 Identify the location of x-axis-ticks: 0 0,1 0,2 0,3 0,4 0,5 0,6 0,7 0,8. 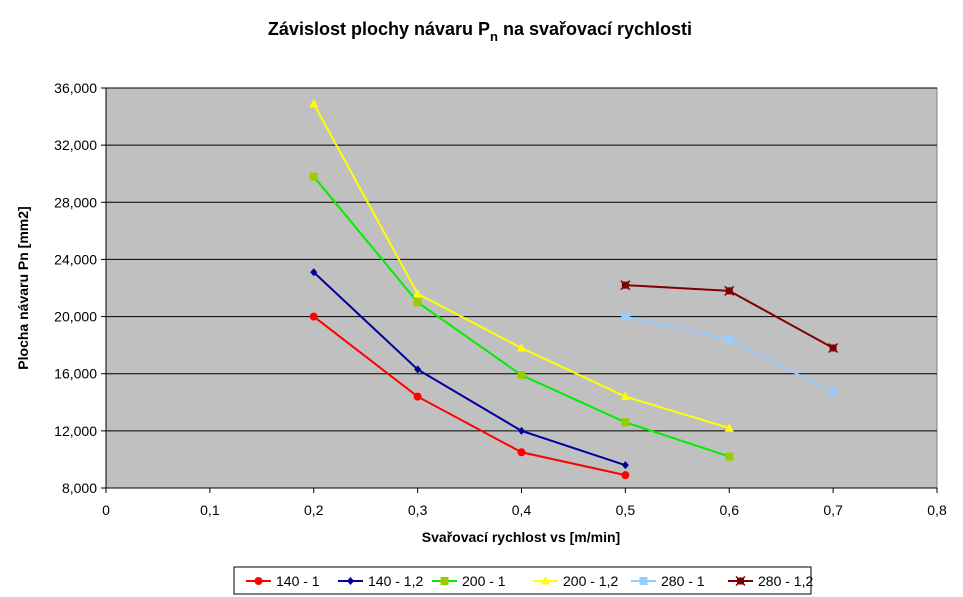
(524, 503).